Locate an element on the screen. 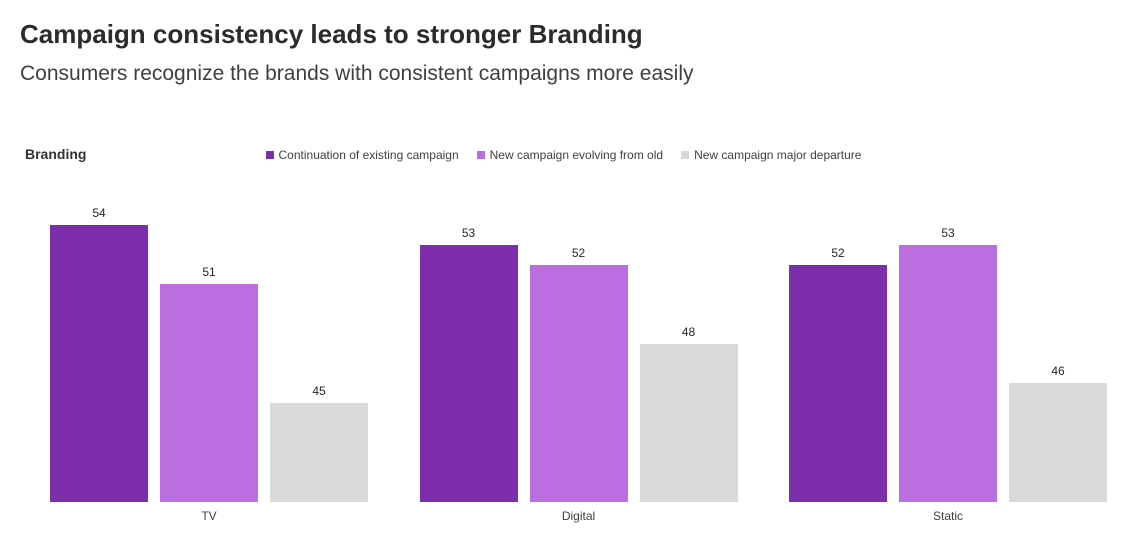  legend-label: Continuation of existing campaign is located at coordinates (368, 155).